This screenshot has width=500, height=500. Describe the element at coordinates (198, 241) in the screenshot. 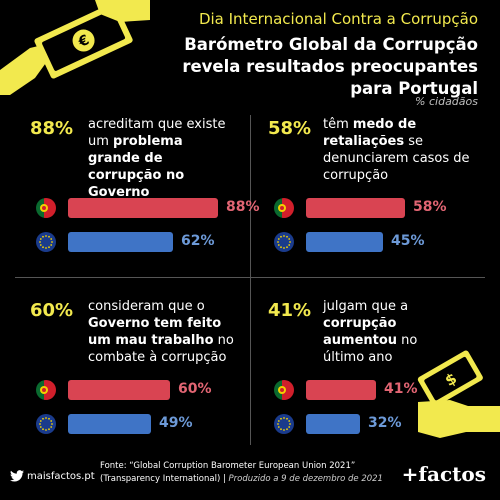

I see `eu-value-label: 62%` at that location.